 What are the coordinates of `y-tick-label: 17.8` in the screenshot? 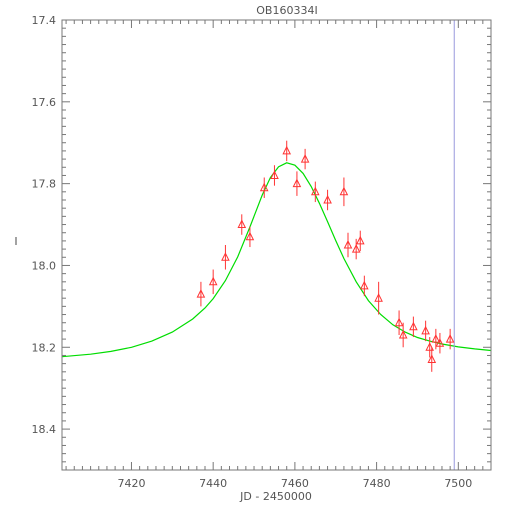 It's located at (44, 184).